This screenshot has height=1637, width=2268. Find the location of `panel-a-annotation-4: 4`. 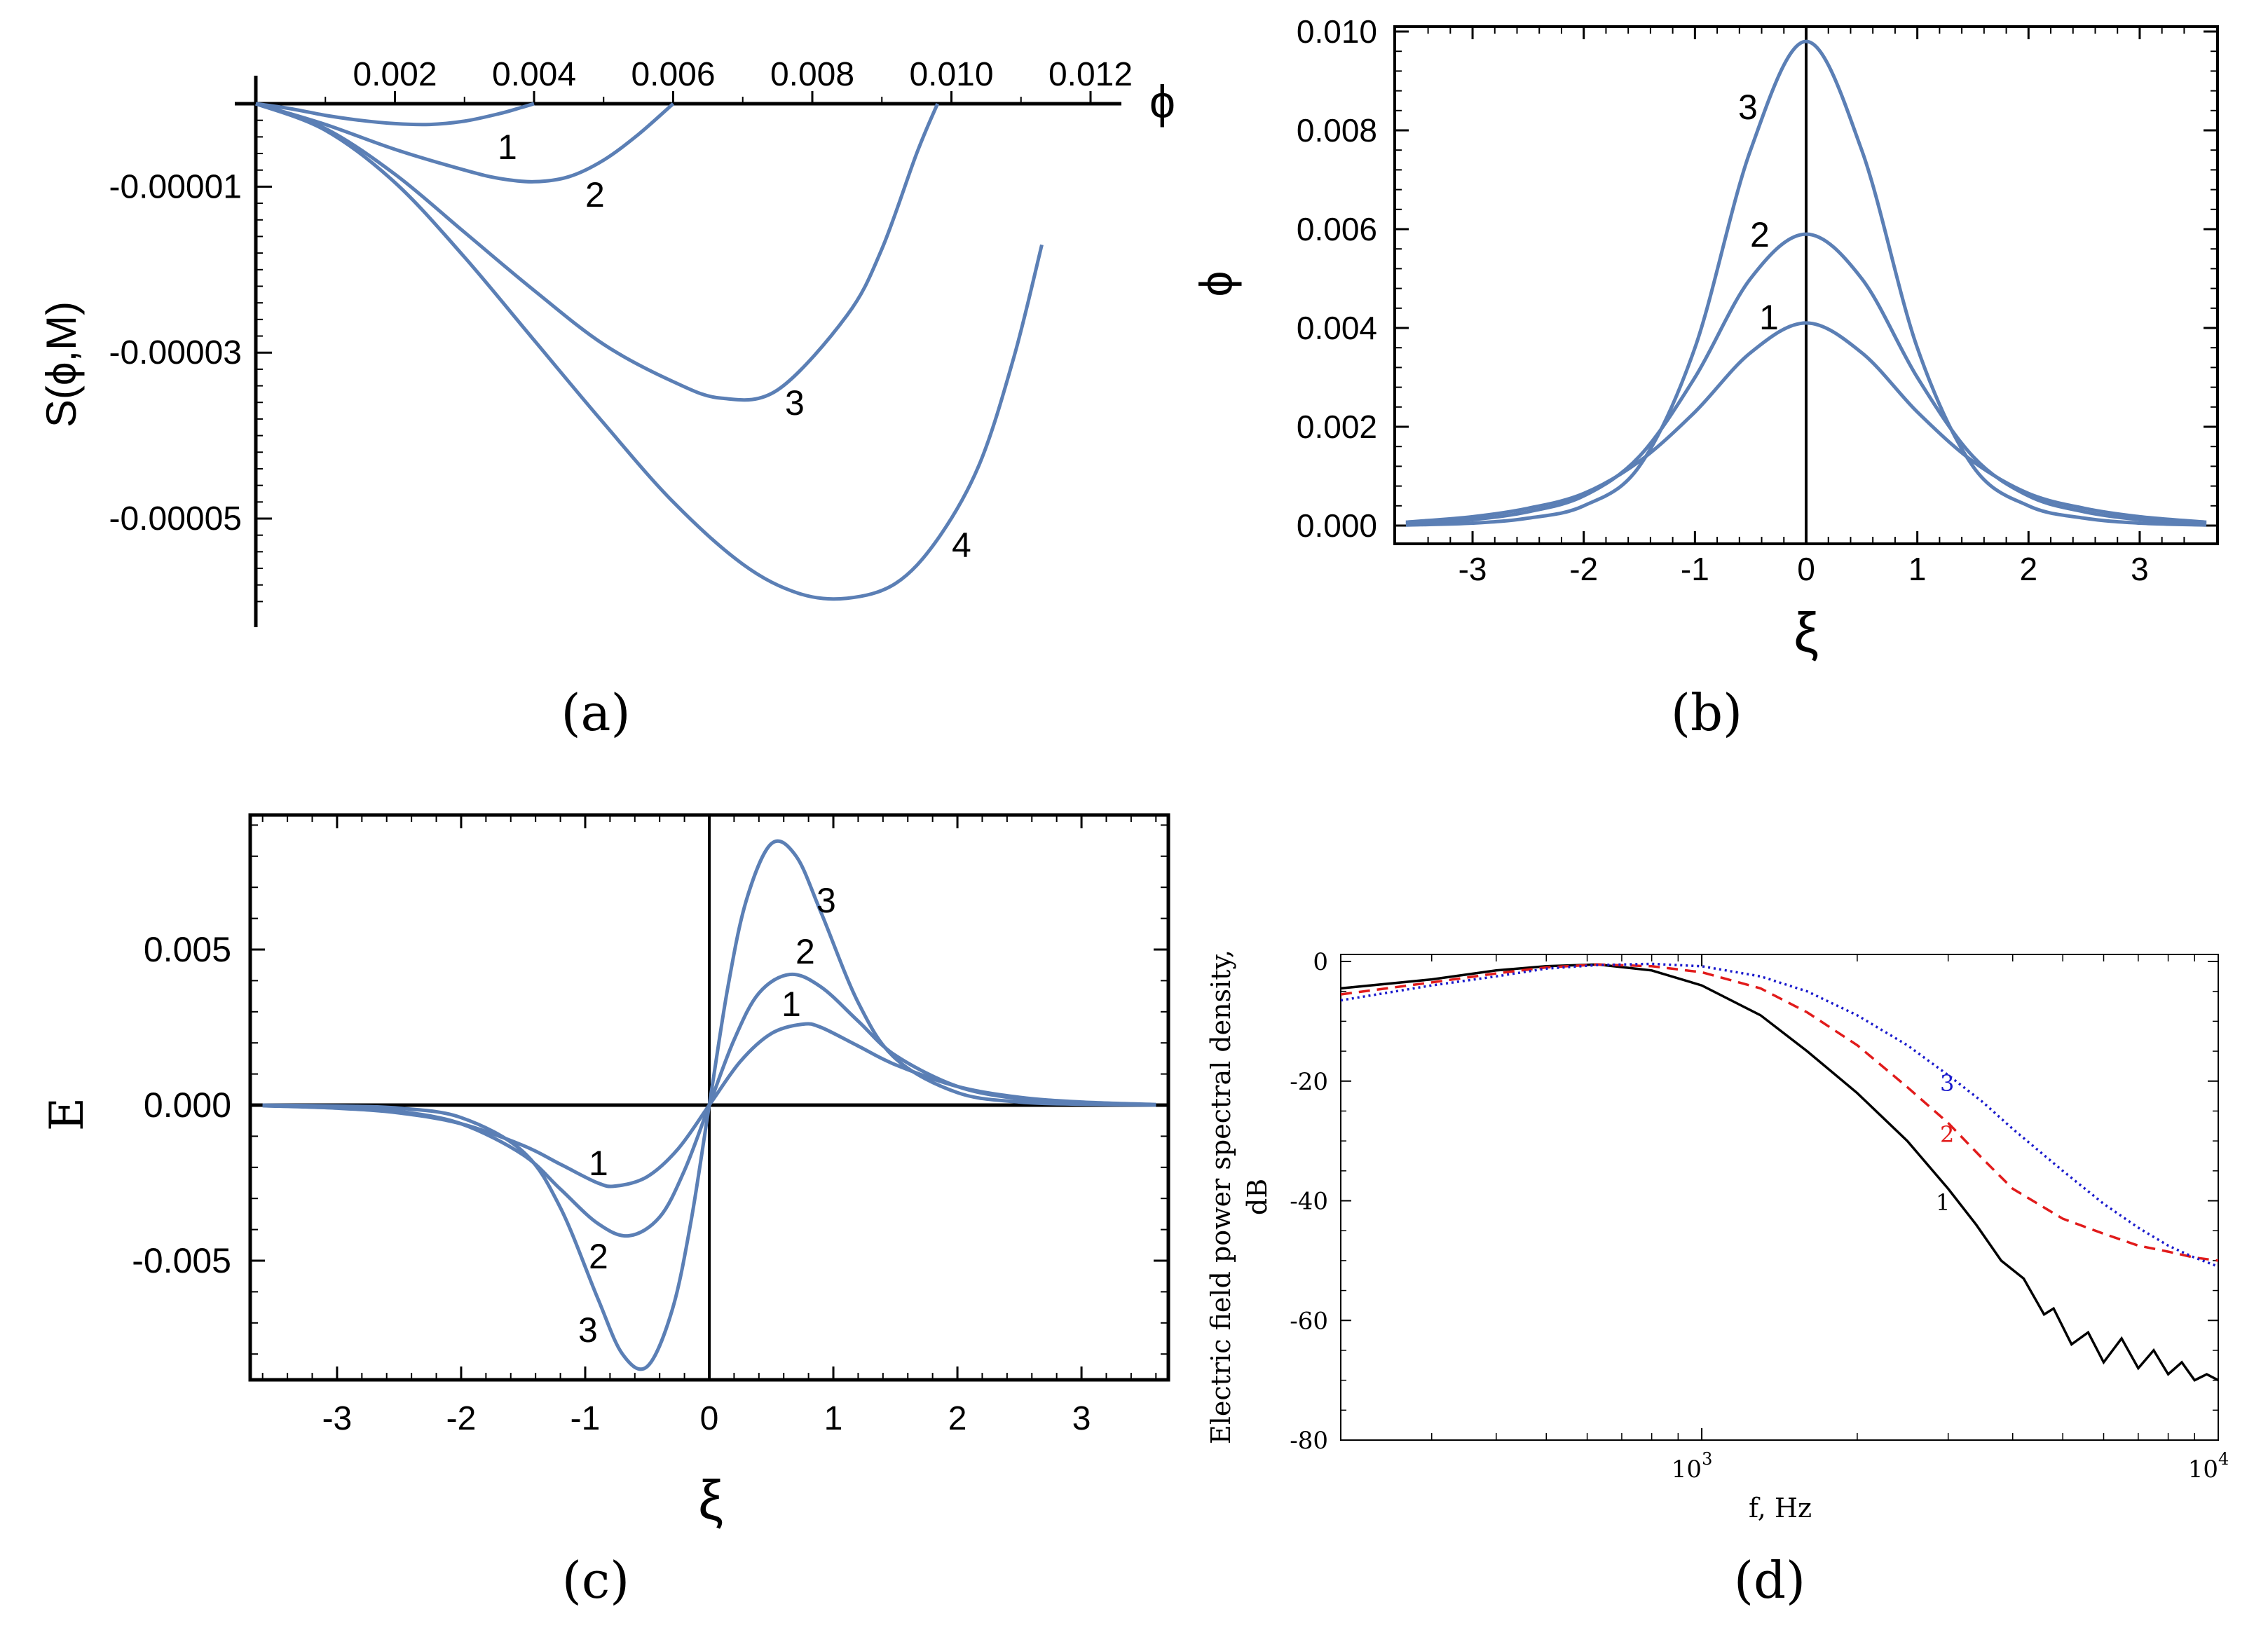

panel-a-annotation-4: 4 is located at coordinates (961, 545).